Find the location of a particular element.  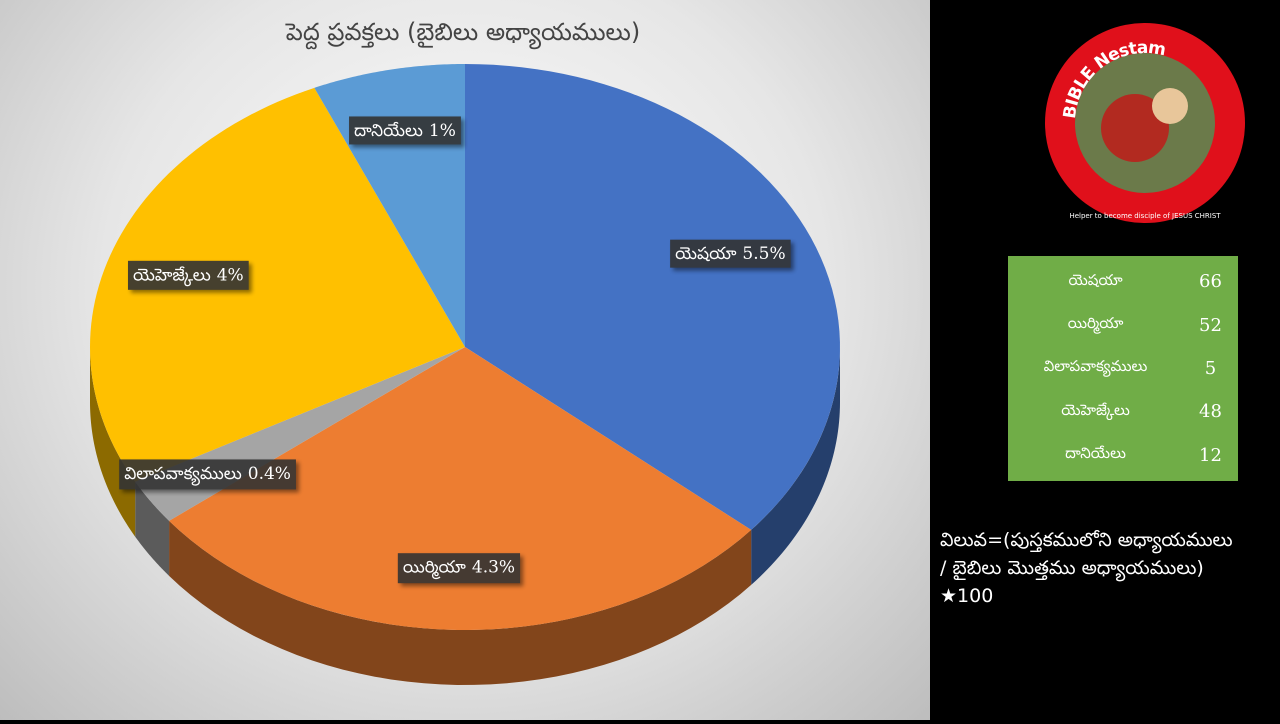

table-row: యిర్మియా 52 is located at coordinates (1123, 325).